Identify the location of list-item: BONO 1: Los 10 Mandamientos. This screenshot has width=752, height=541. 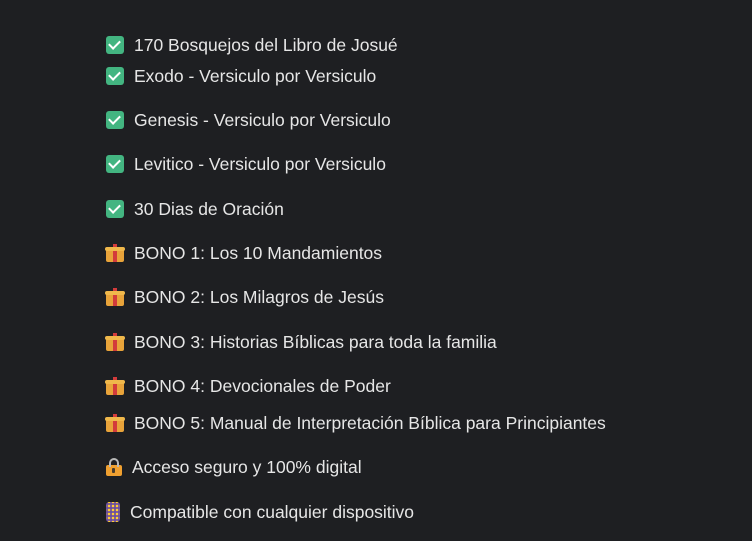
(244, 253).